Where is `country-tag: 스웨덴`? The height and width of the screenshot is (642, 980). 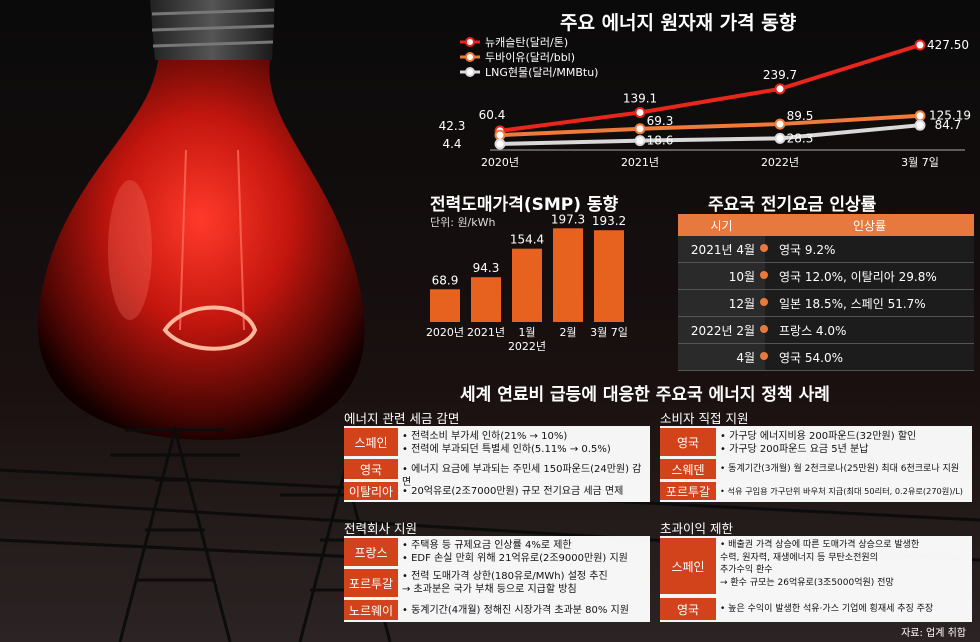 country-tag: 스웨덴 is located at coordinates (688, 469).